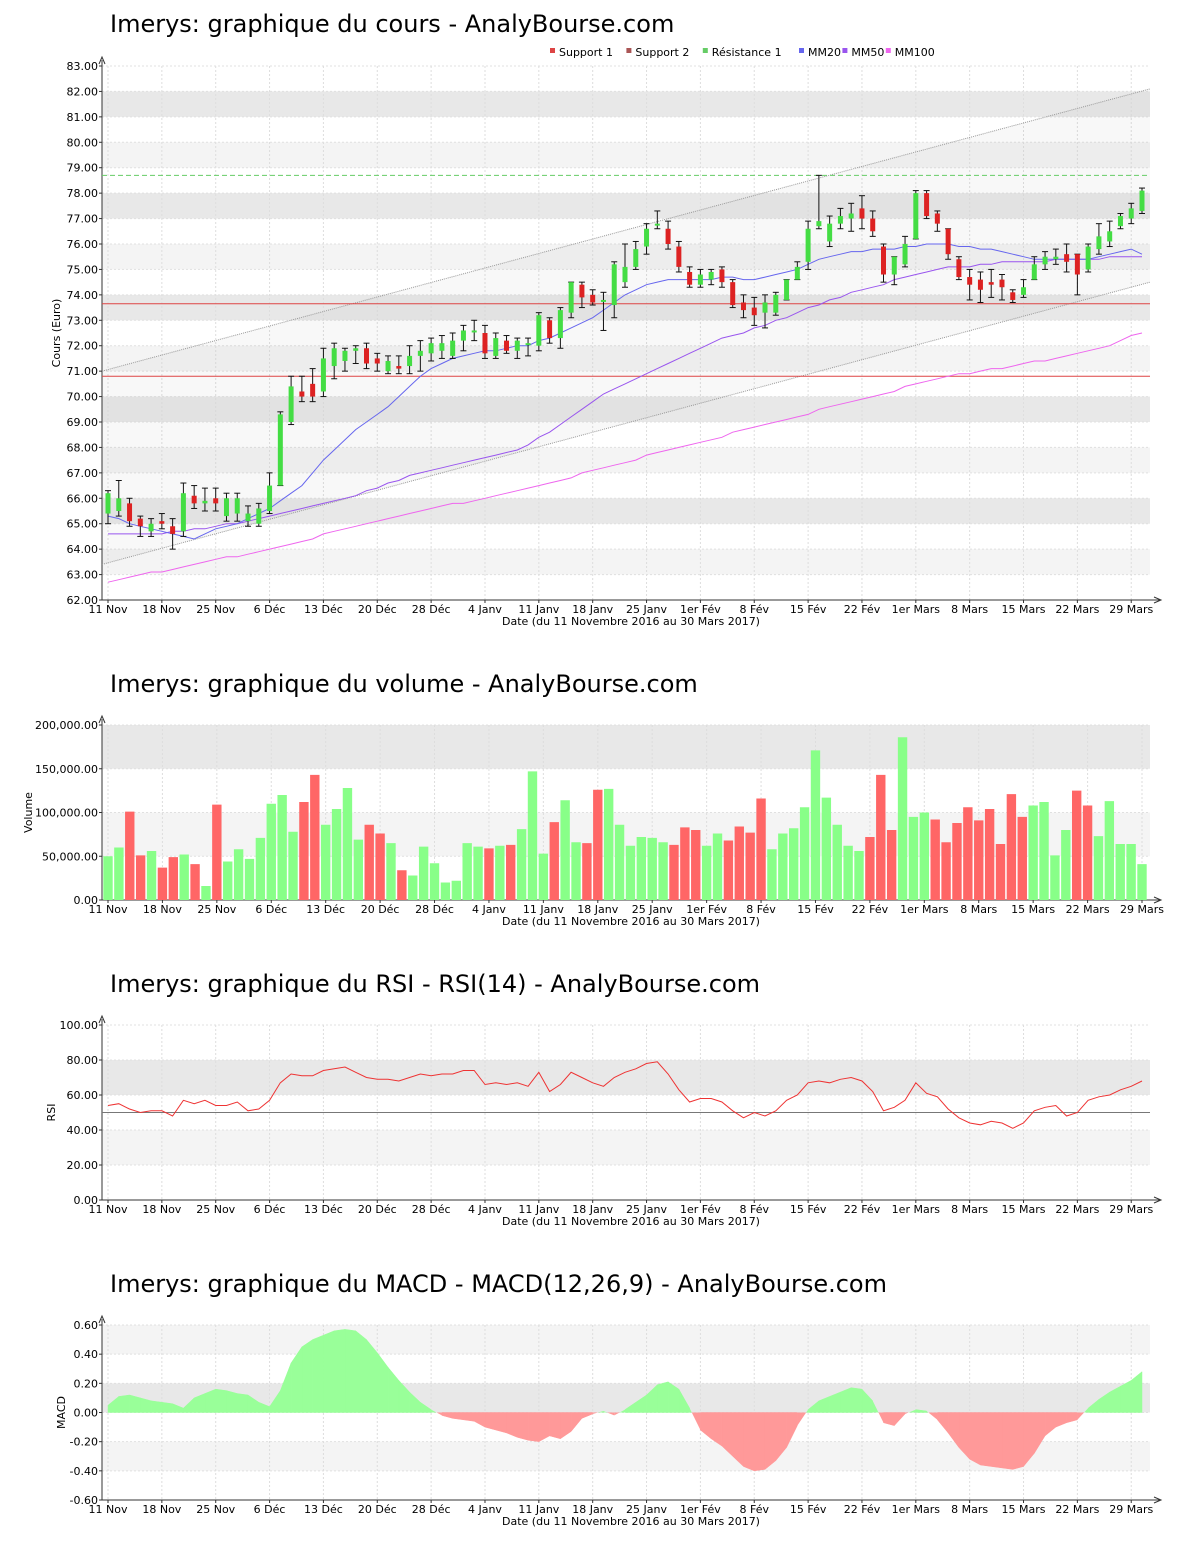 The width and height of the screenshot is (1200, 1560). What do you see at coordinates (56, 333) in the screenshot?
I see `y-axis-label: Cours (Euro)` at bounding box center [56, 333].